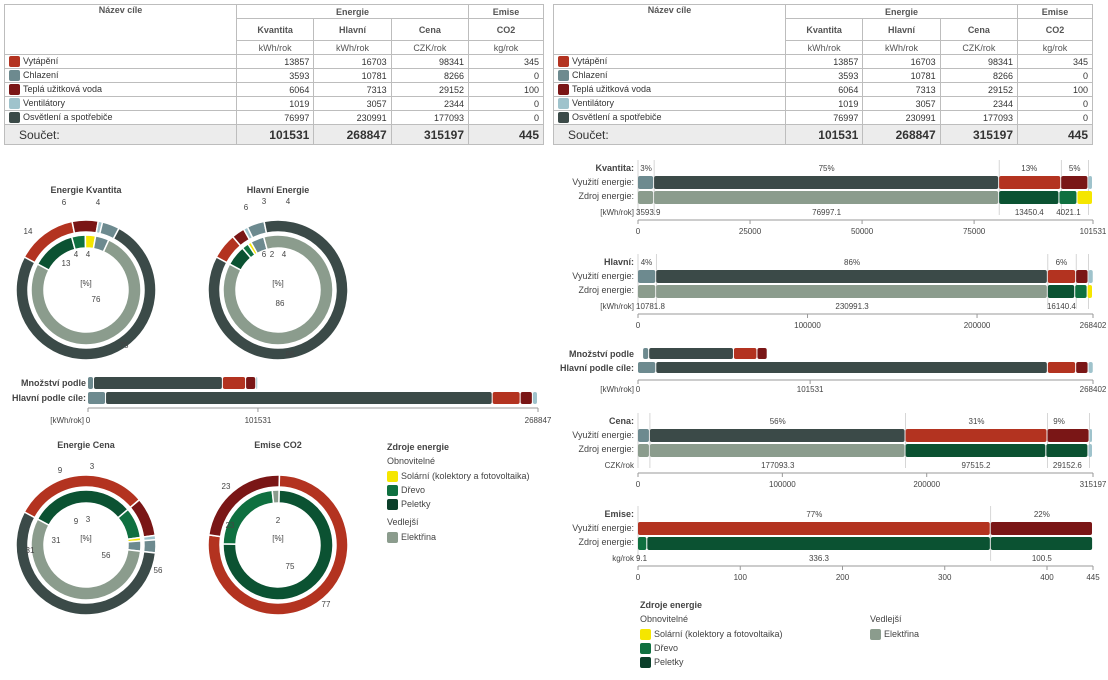 Image resolution: width=1108 pixels, height=680 pixels. I want to click on unit-header: kg/rok, so click(506, 47).